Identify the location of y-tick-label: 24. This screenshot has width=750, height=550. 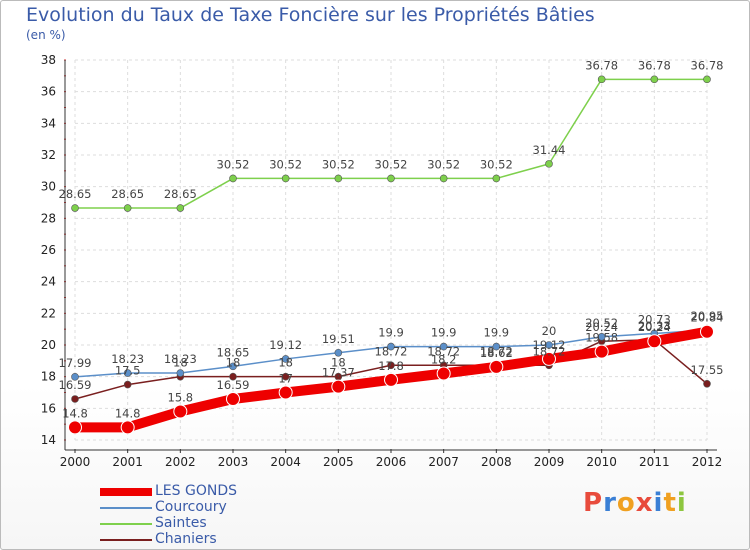
(48, 282).